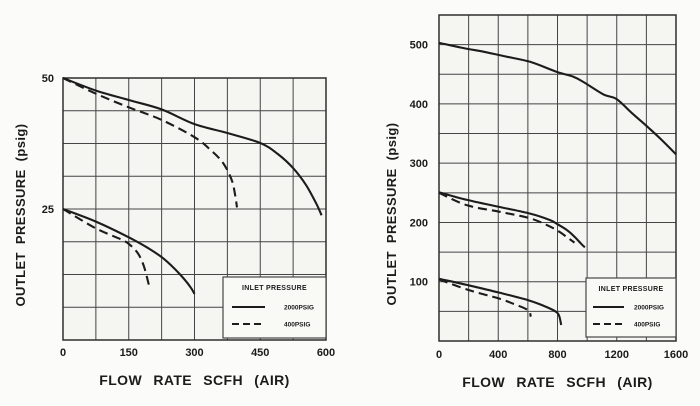 The width and height of the screenshot is (700, 406). What do you see at coordinates (48, 144) in the screenshot?
I see `left-chart-y-tick-labels: 25 50` at bounding box center [48, 144].